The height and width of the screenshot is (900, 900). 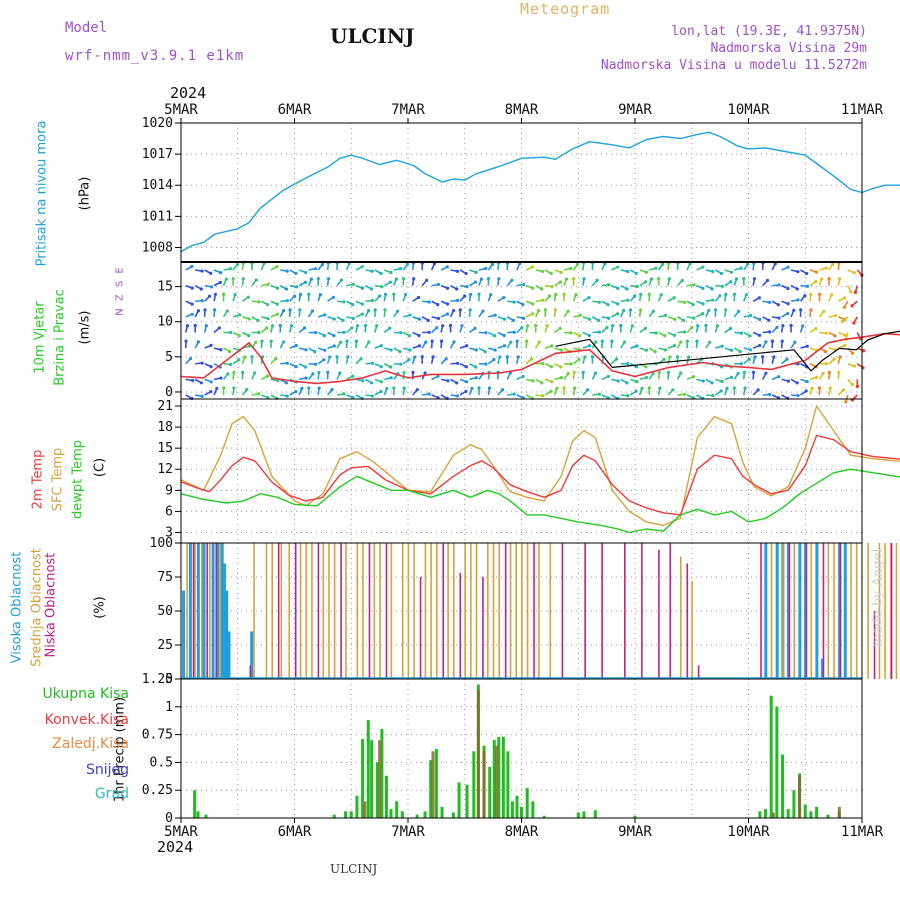 I want to click on footer-station: ULCINJ, so click(x=354, y=869).